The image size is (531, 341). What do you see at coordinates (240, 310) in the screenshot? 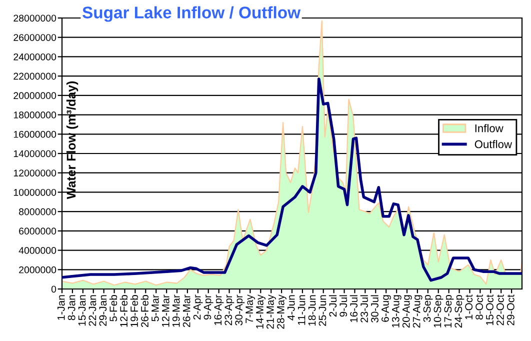
I see `x-tick-label: 30-Apr` at bounding box center [240, 310].